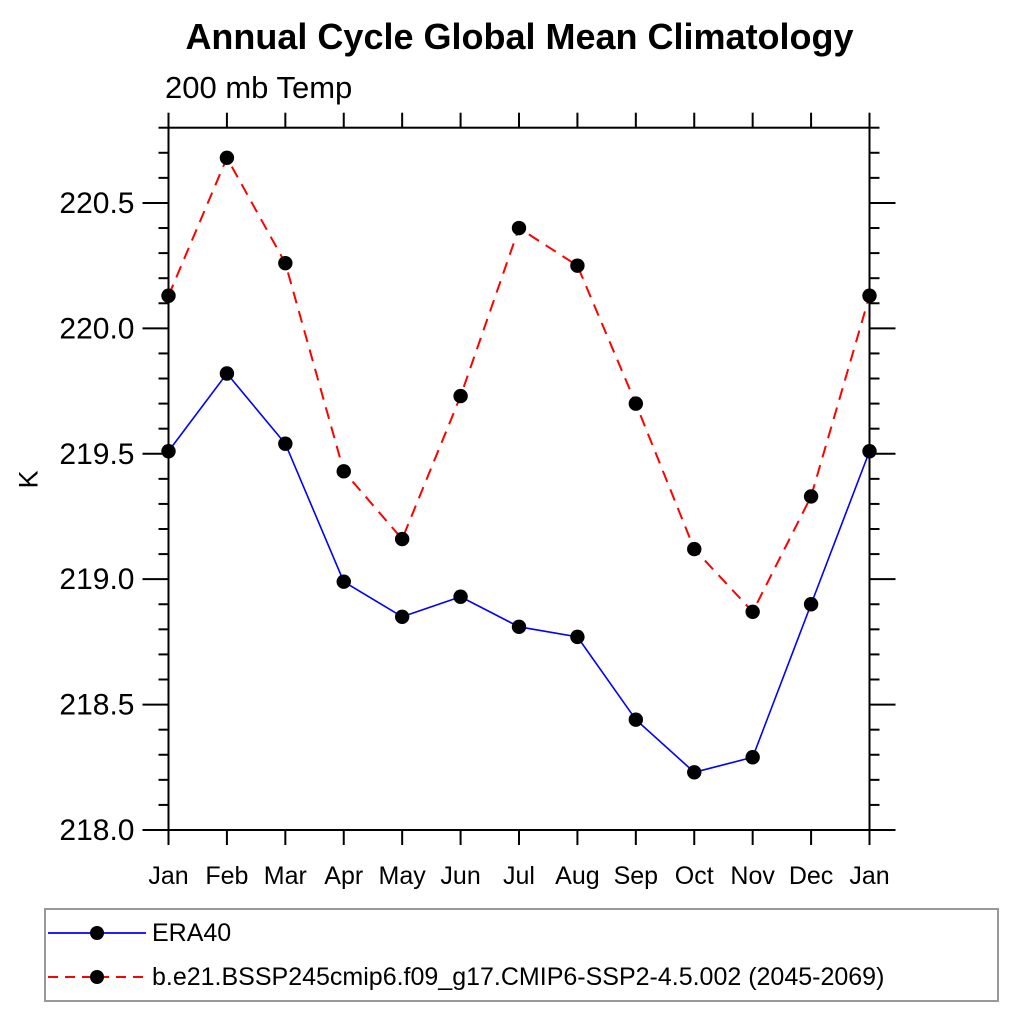 The image size is (1024, 1024). I want to click on y-tick-label: 218.0, so click(96, 830).